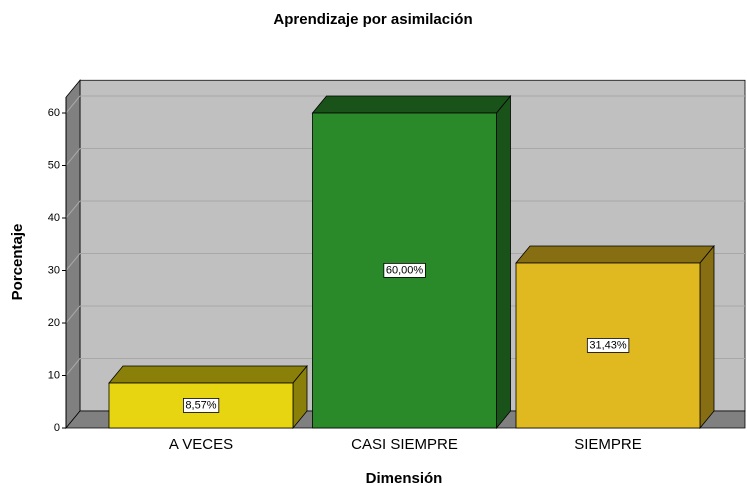  Describe the element at coordinates (404, 444) in the screenshot. I see `x-tick-label: CASI SIEMPRE` at that location.